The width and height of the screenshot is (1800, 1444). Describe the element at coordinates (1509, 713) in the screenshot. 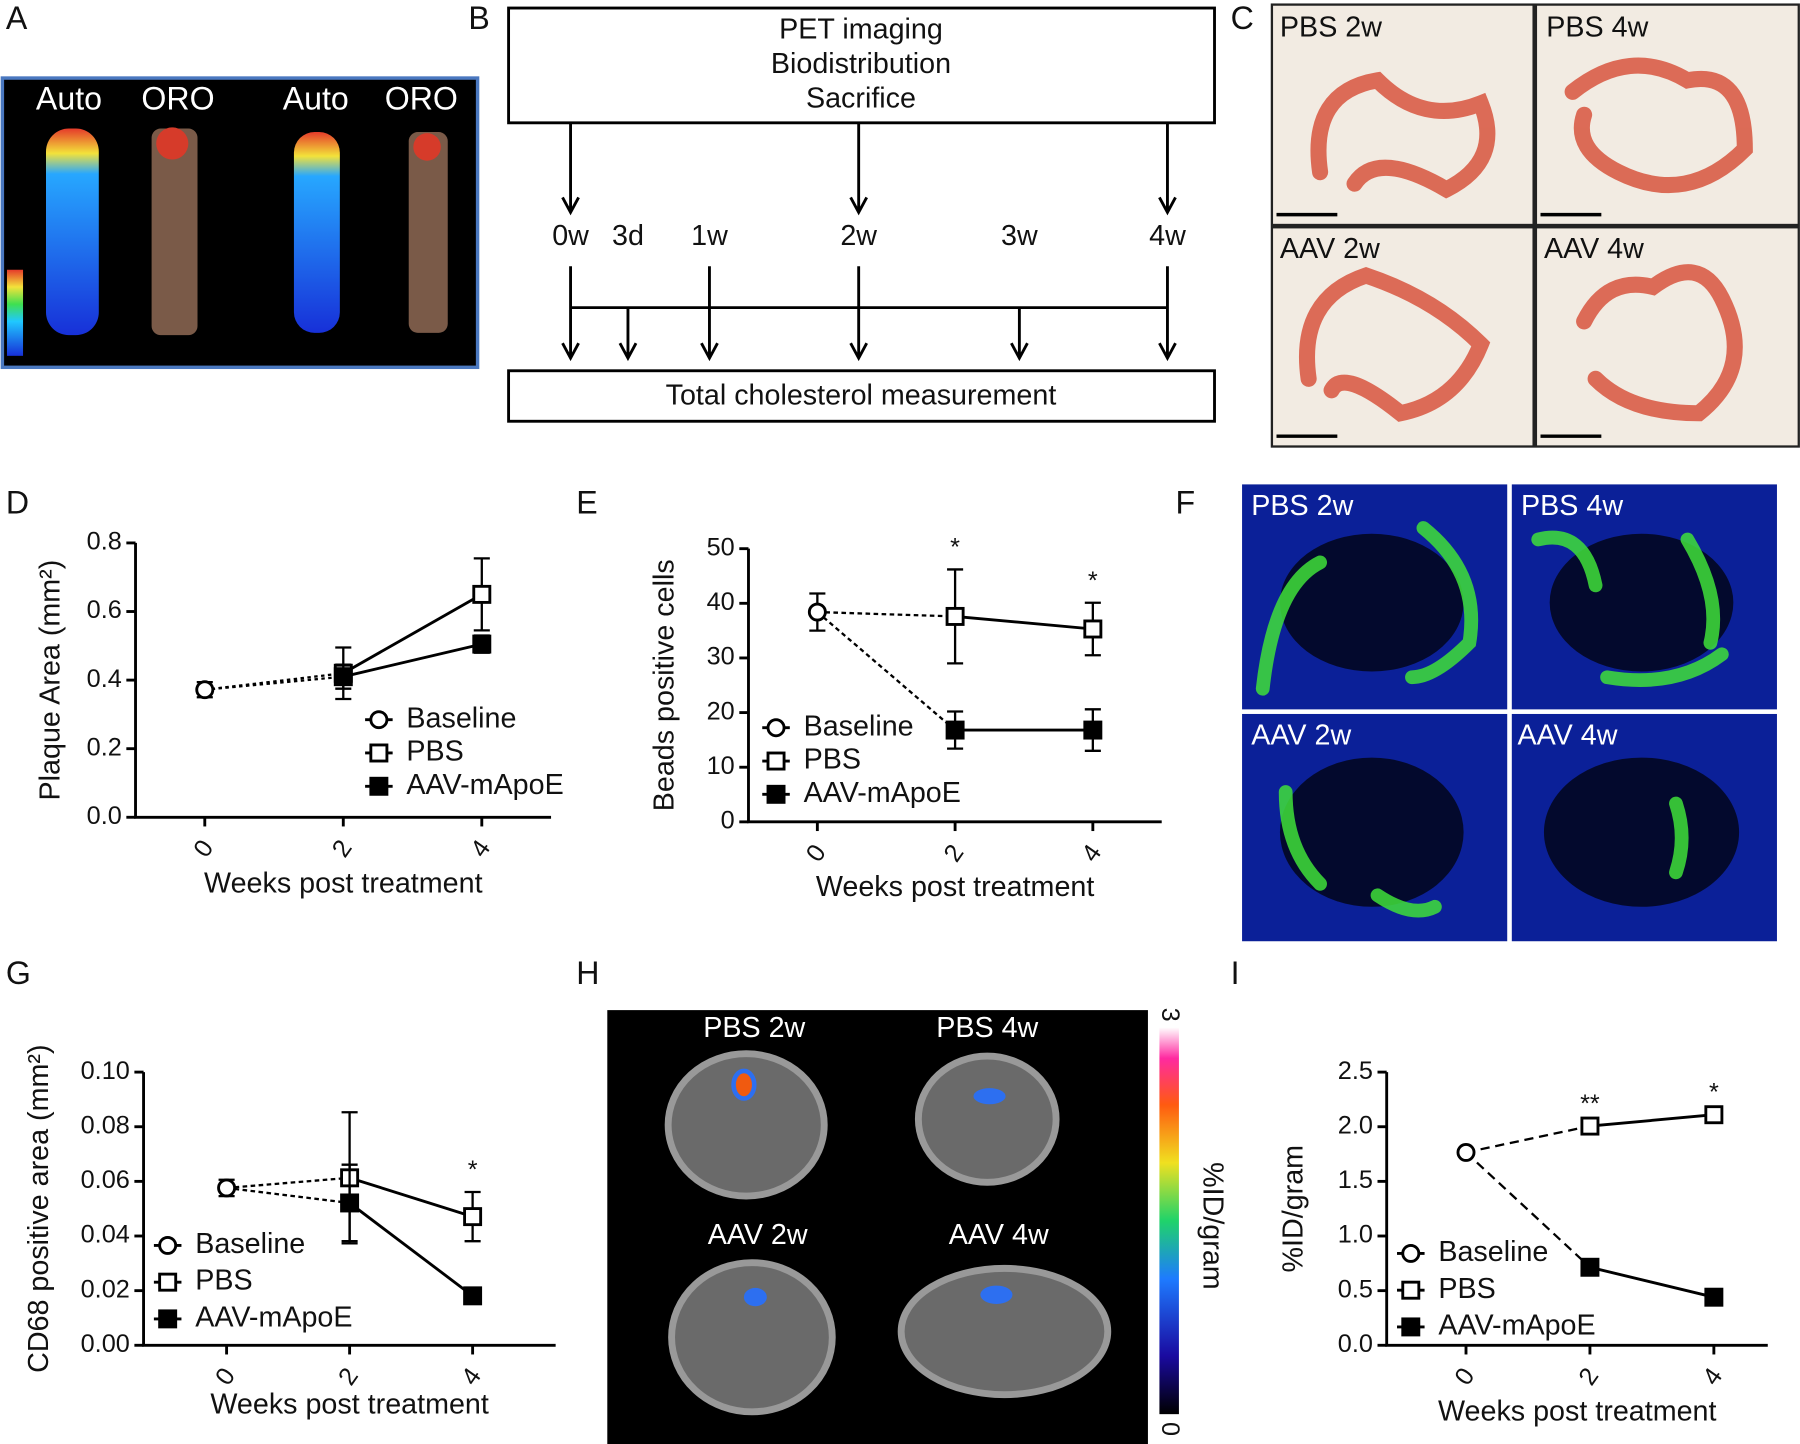

I see `panel-f-images` at that location.